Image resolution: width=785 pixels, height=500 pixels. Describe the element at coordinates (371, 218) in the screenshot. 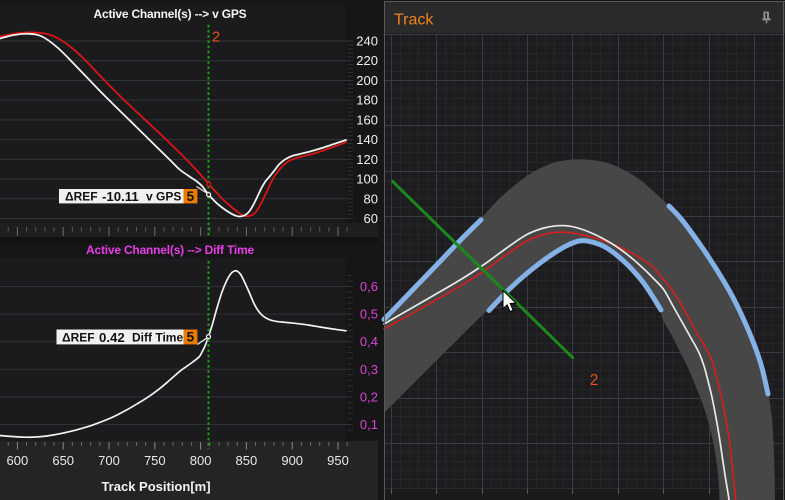

I see `svg-text: 60` at that location.